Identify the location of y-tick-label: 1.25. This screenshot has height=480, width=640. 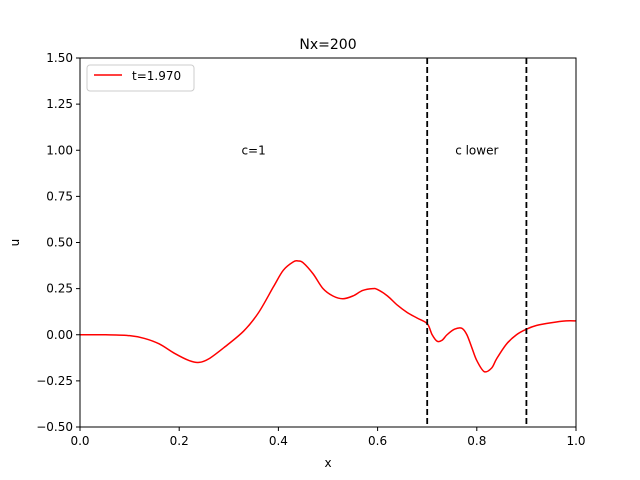
(59, 104).